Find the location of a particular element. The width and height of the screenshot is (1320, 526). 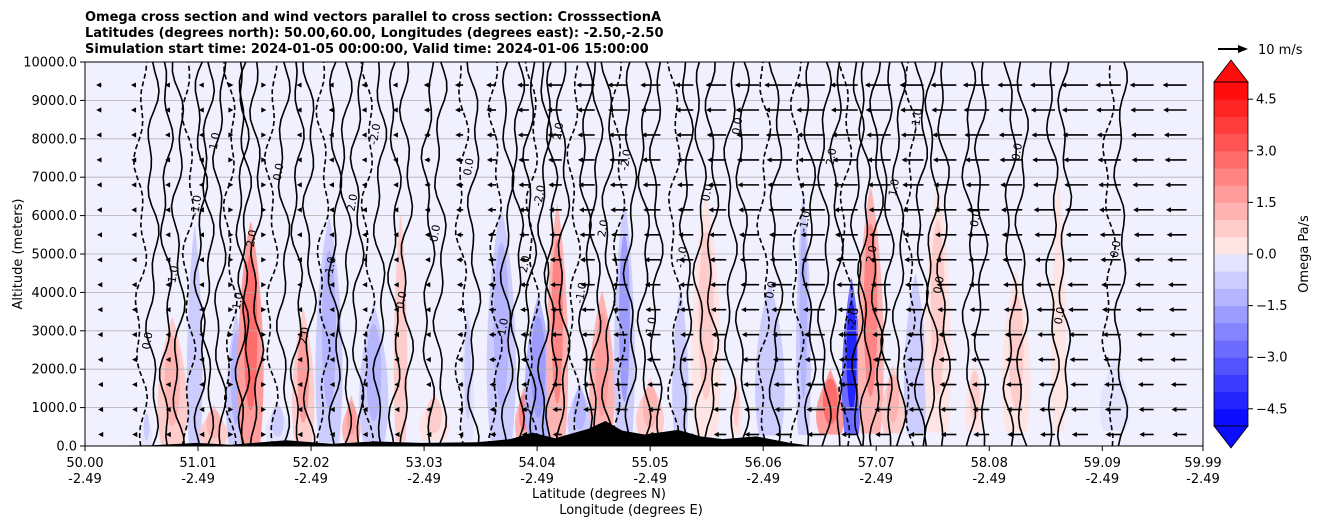

y-tick-label: 4000.0 is located at coordinates (55, 293).